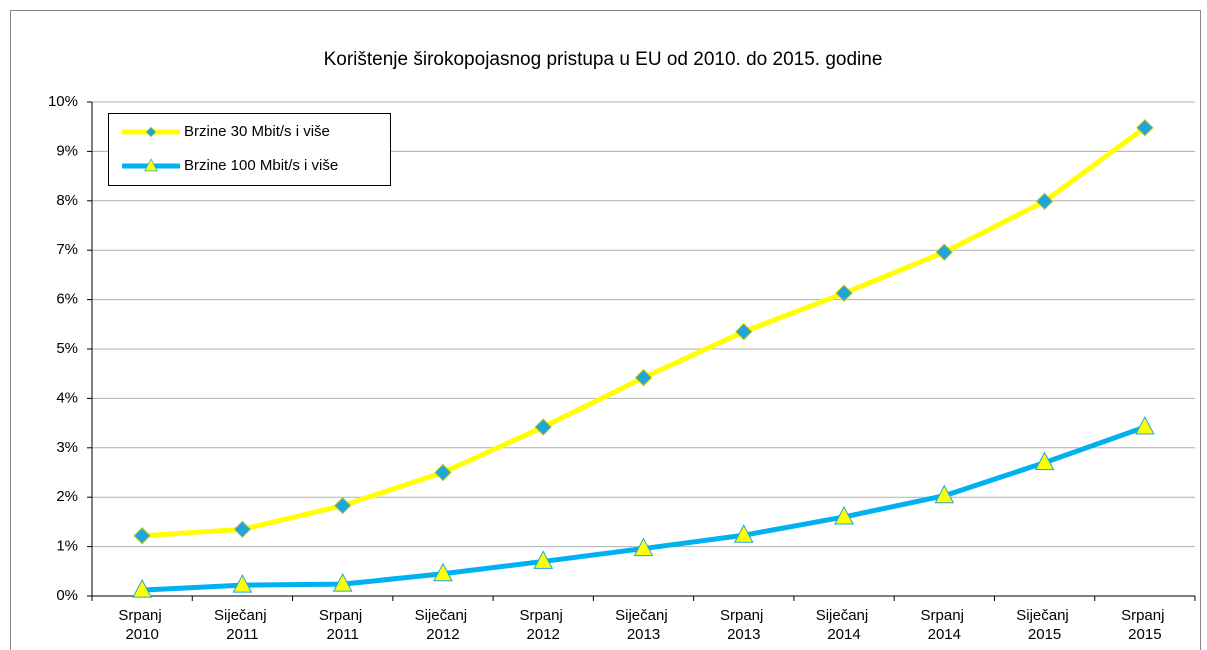 Image resolution: width=1207 pixels, height=650 pixels. What do you see at coordinates (67, 595) in the screenshot?
I see `y-tick-label: 0%` at bounding box center [67, 595].